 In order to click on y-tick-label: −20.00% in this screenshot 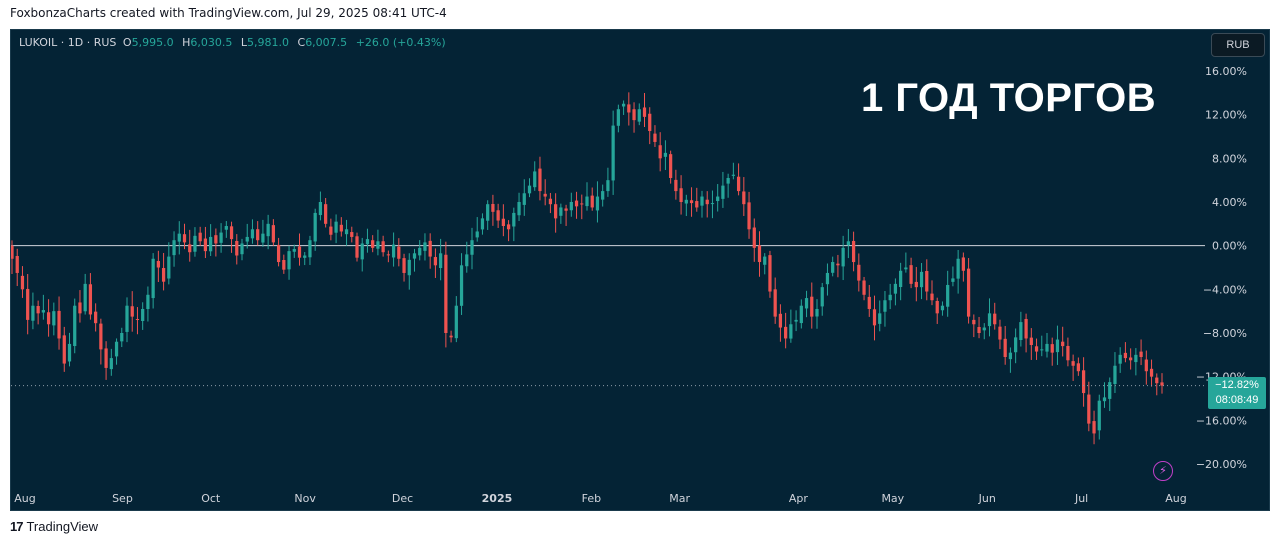, I will do `click(1221, 464)`.